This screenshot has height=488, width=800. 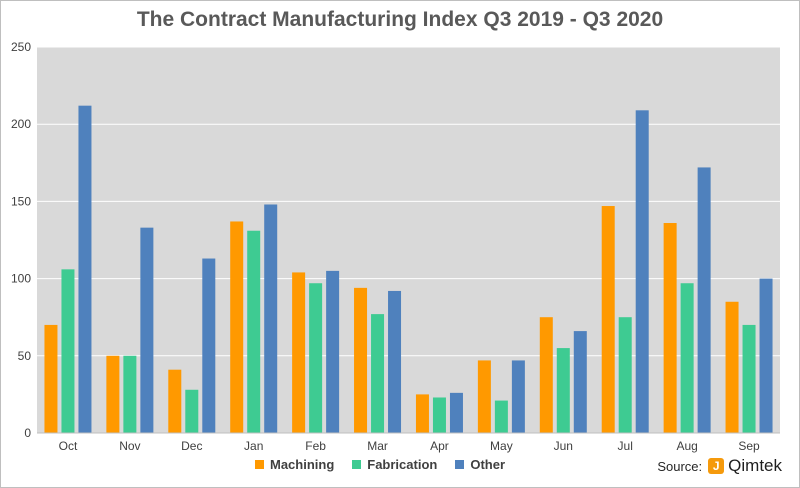 I want to click on bar-fabrication-nov, so click(x=130, y=394).